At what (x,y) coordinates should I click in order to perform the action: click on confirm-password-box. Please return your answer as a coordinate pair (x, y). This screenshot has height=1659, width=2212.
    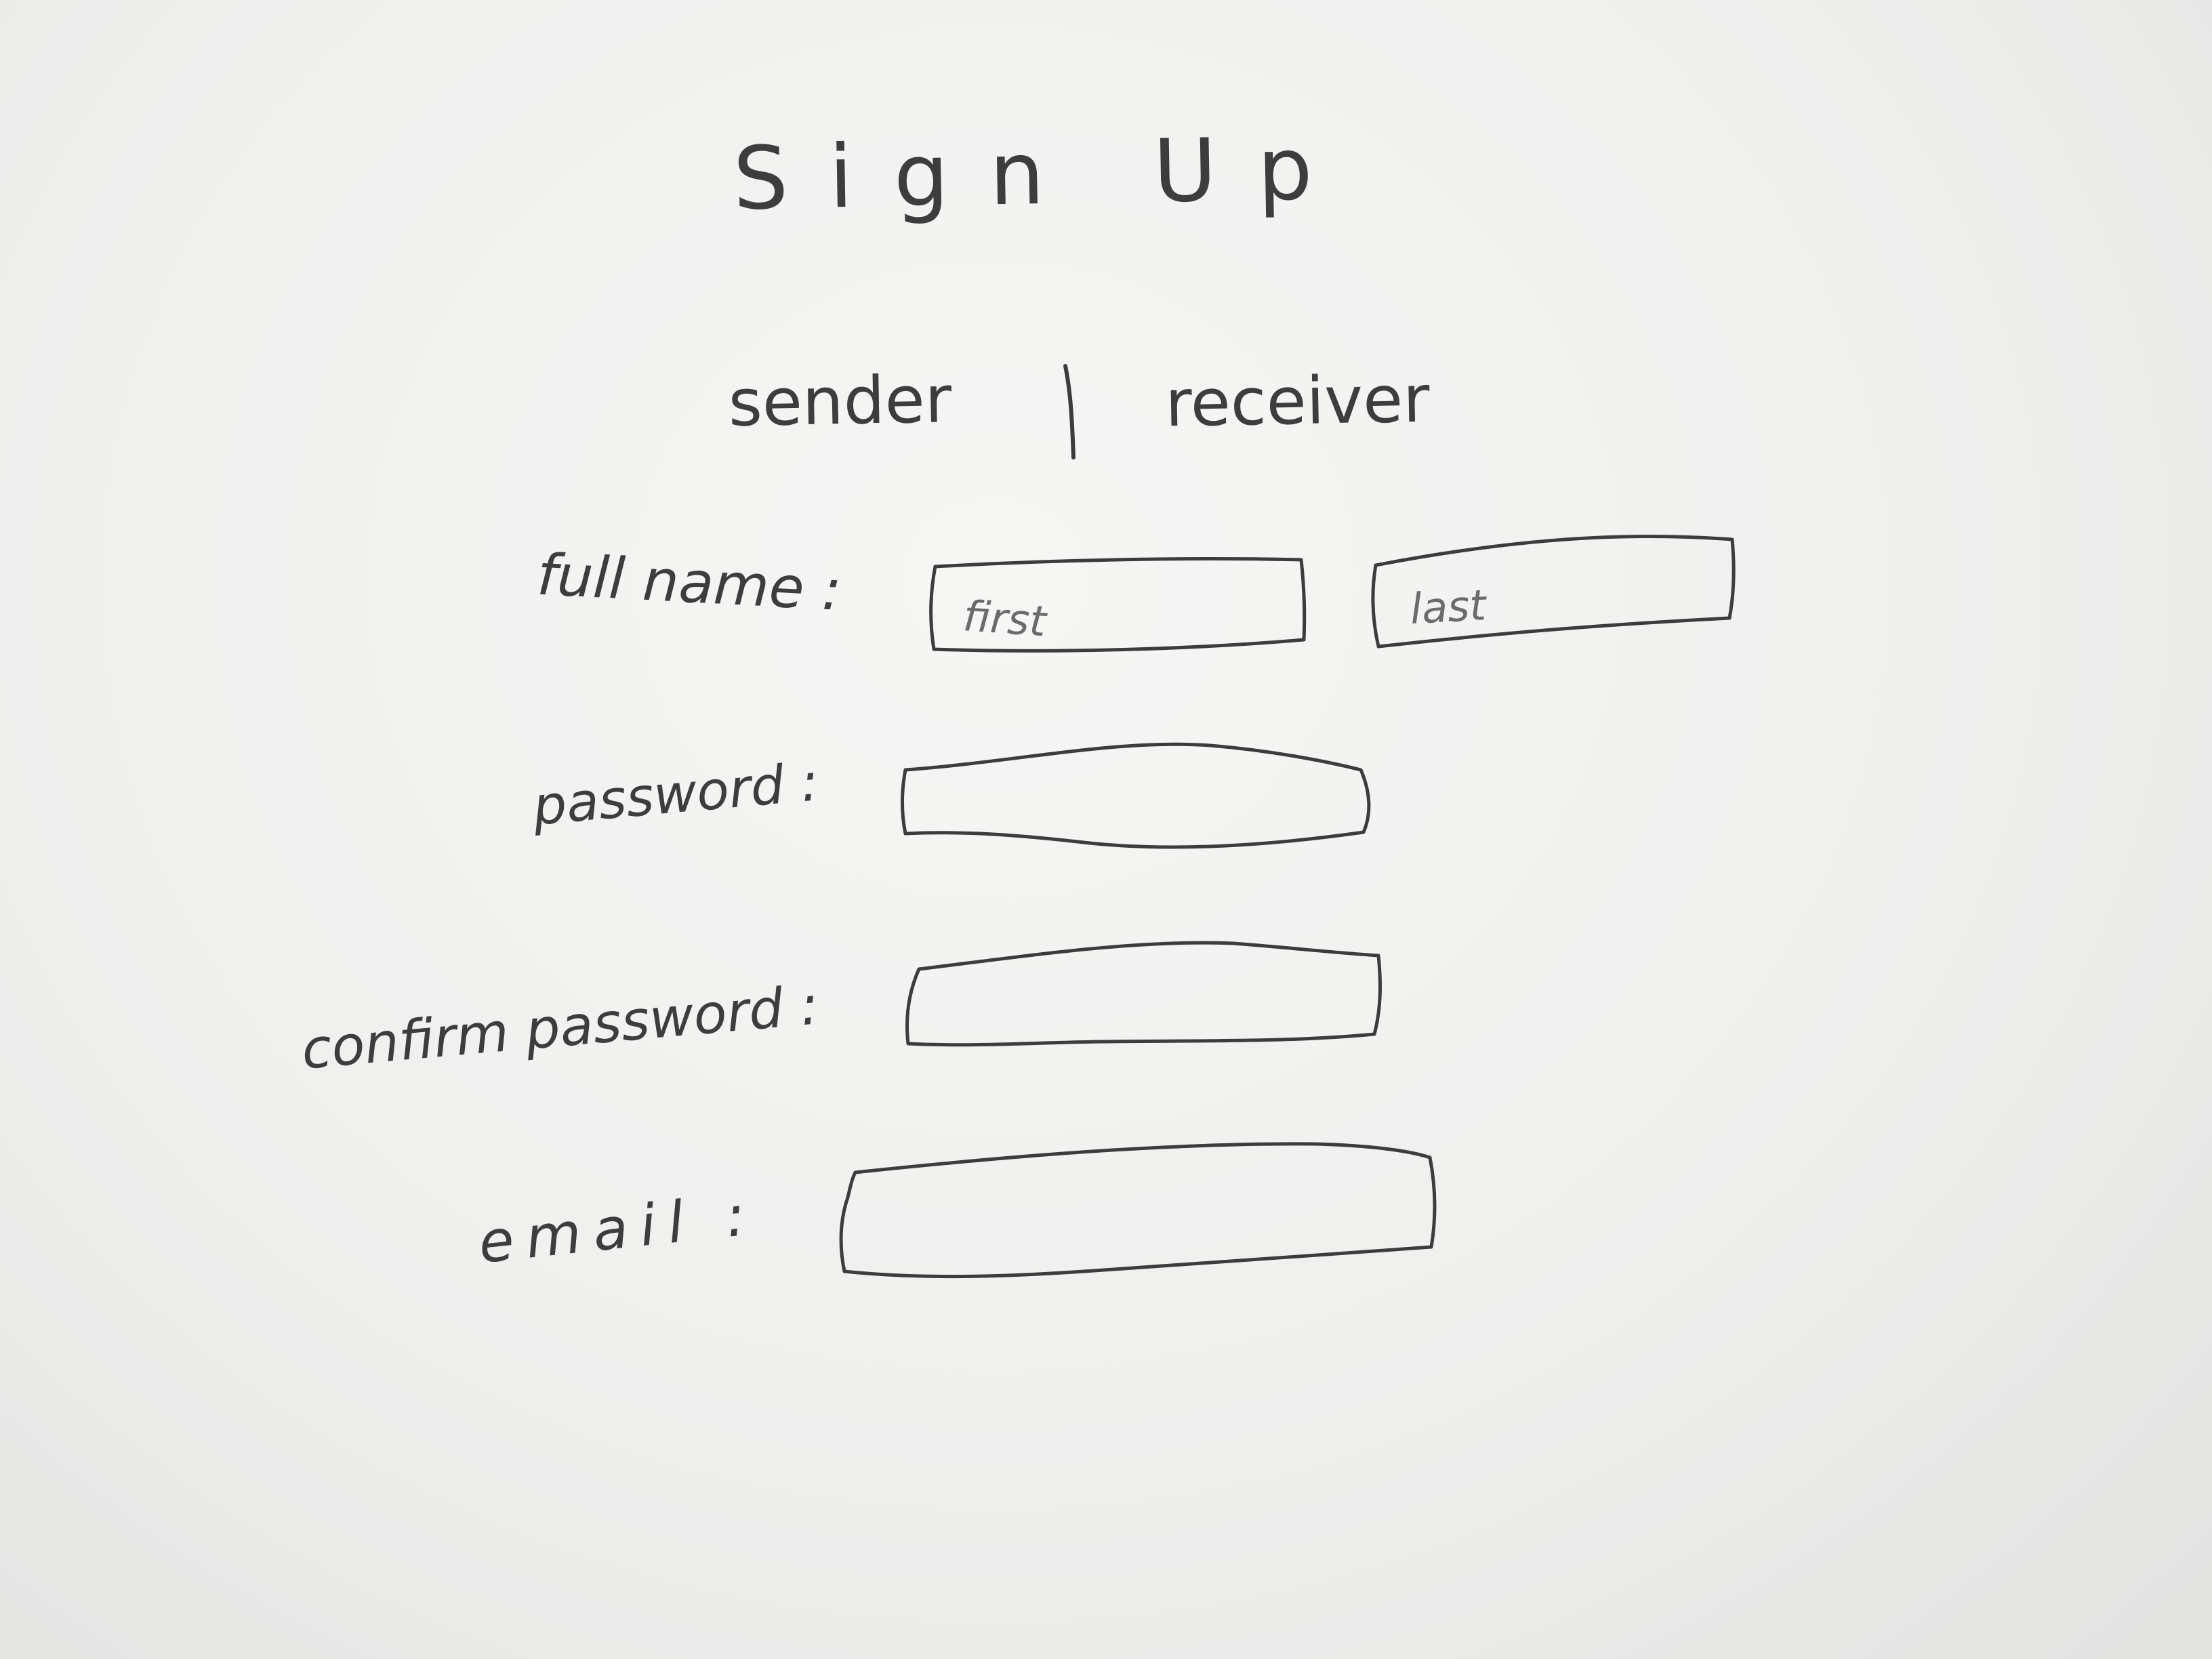
    Looking at the image, I should click on (1143, 994).